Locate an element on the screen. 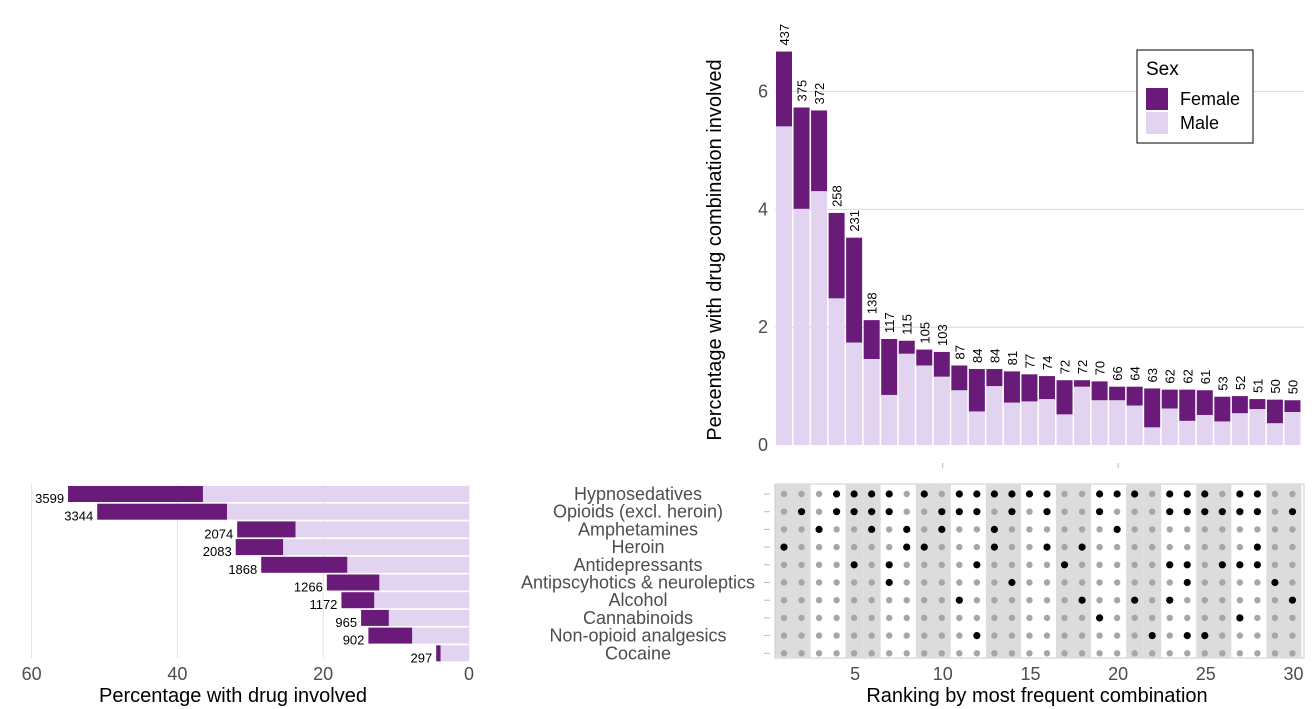 The width and height of the screenshot is (1314, 709). set-name-label: Antidepressants is located at coordinates (637, 565).